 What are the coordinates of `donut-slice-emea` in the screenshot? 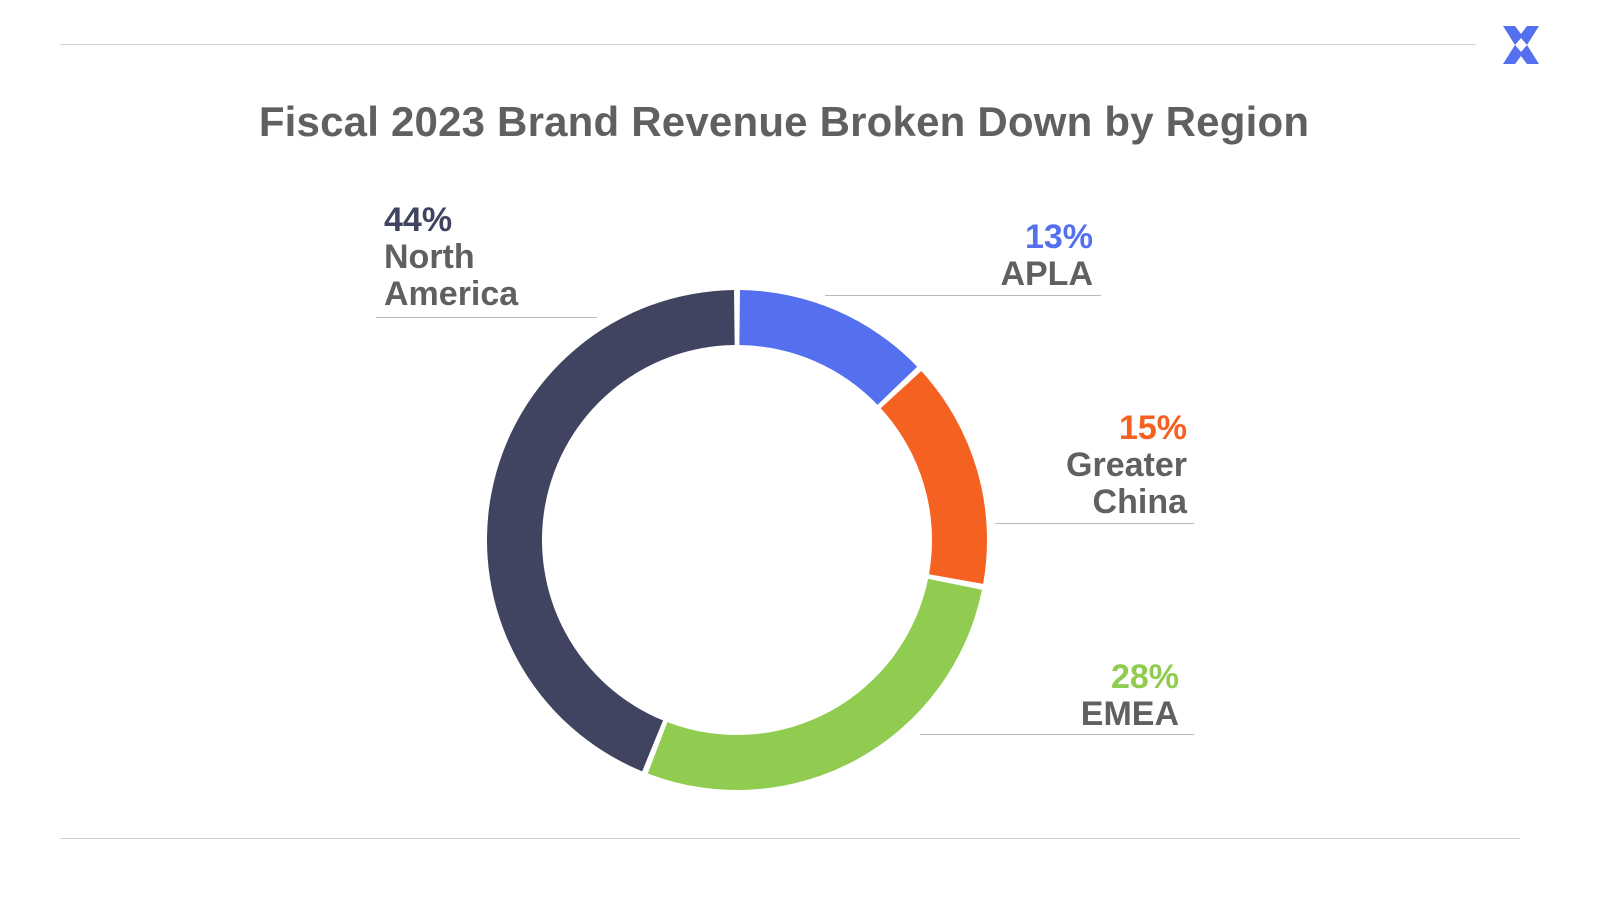 It's located at (814, 684).